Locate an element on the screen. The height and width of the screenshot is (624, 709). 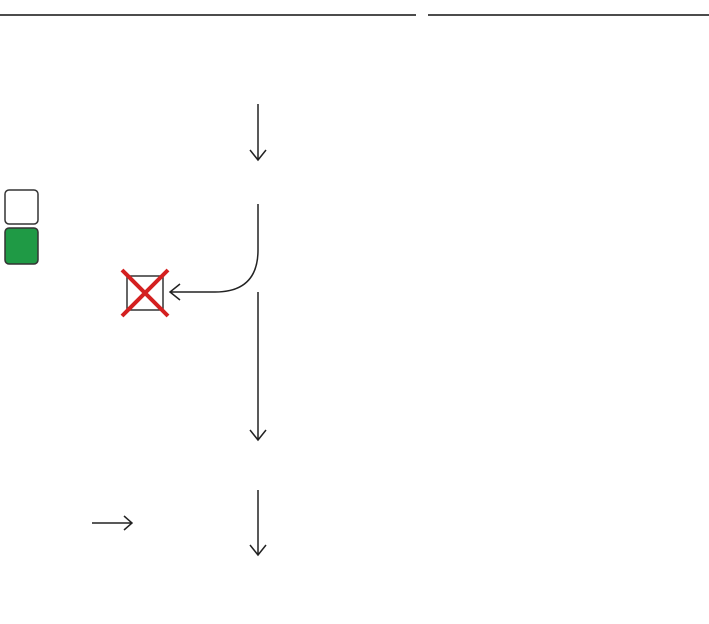
cross is located at coordinates (145, 293).